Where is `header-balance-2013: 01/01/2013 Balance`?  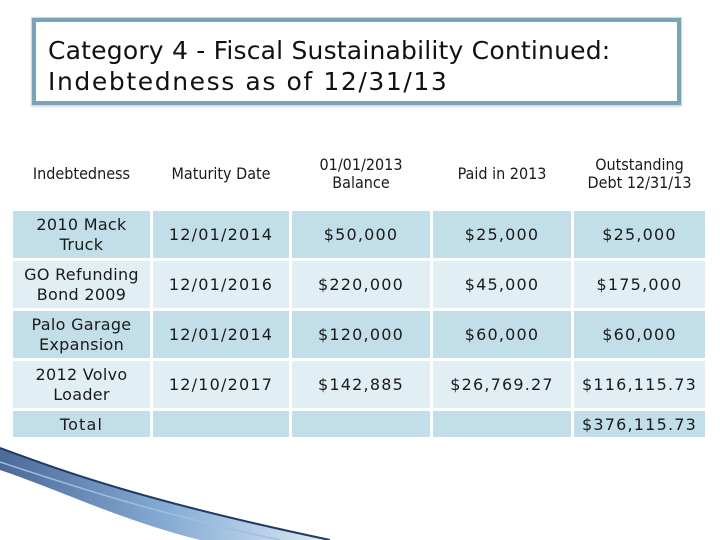 header-balance-2013: 01/01/2013 Balance is located at coordinates (361, 173).